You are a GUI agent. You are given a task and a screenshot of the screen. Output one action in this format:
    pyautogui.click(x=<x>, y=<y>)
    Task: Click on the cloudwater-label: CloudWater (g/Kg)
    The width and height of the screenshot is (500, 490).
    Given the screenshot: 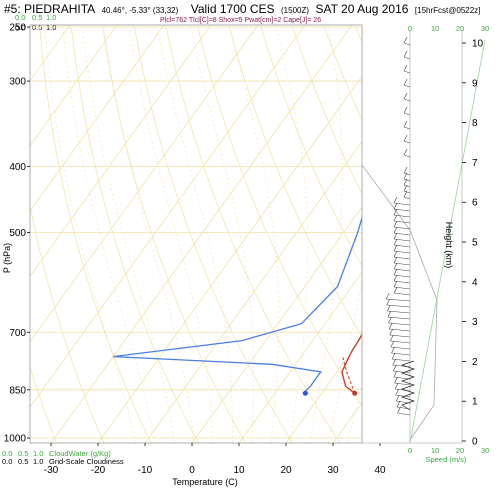 What is the action you would take?
    pyautogui.click(x=80, y=453)
    